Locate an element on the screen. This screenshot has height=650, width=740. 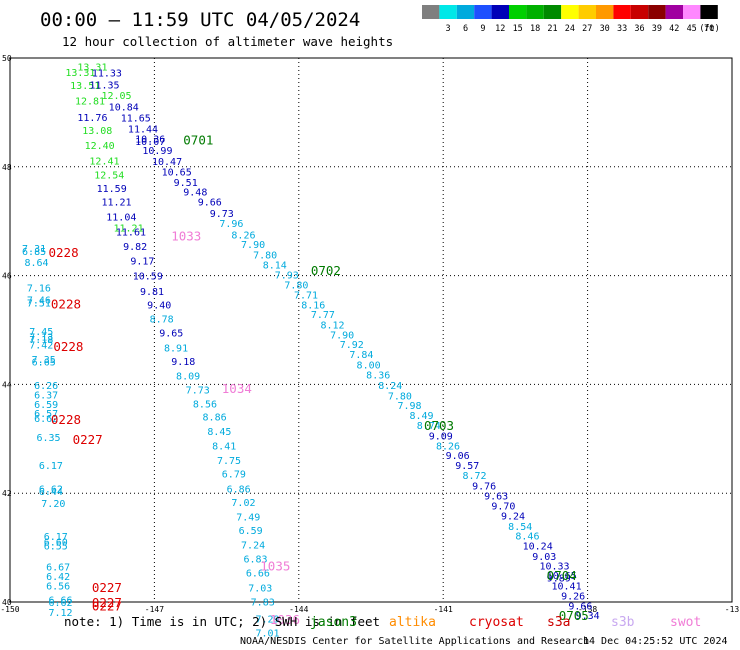
scale-label: 70 is located at coordinates (709, 29).